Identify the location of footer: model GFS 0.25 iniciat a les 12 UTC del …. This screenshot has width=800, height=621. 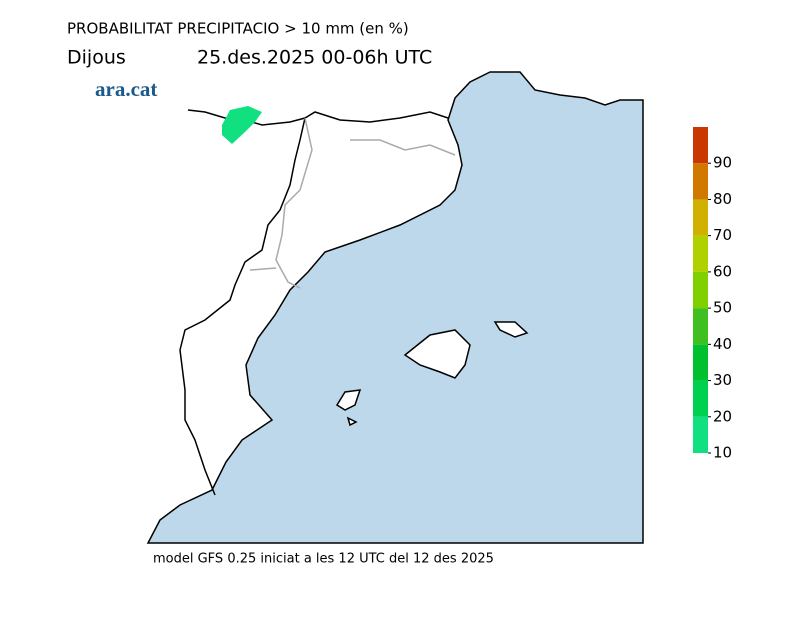
(323, 559).